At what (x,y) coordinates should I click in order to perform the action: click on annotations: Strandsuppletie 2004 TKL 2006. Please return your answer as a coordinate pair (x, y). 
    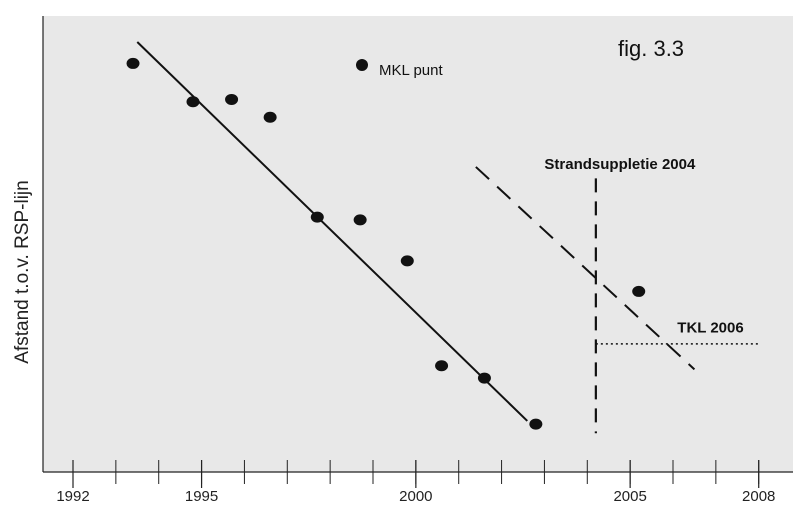
    Looking at the image, I should click on (643, 246).